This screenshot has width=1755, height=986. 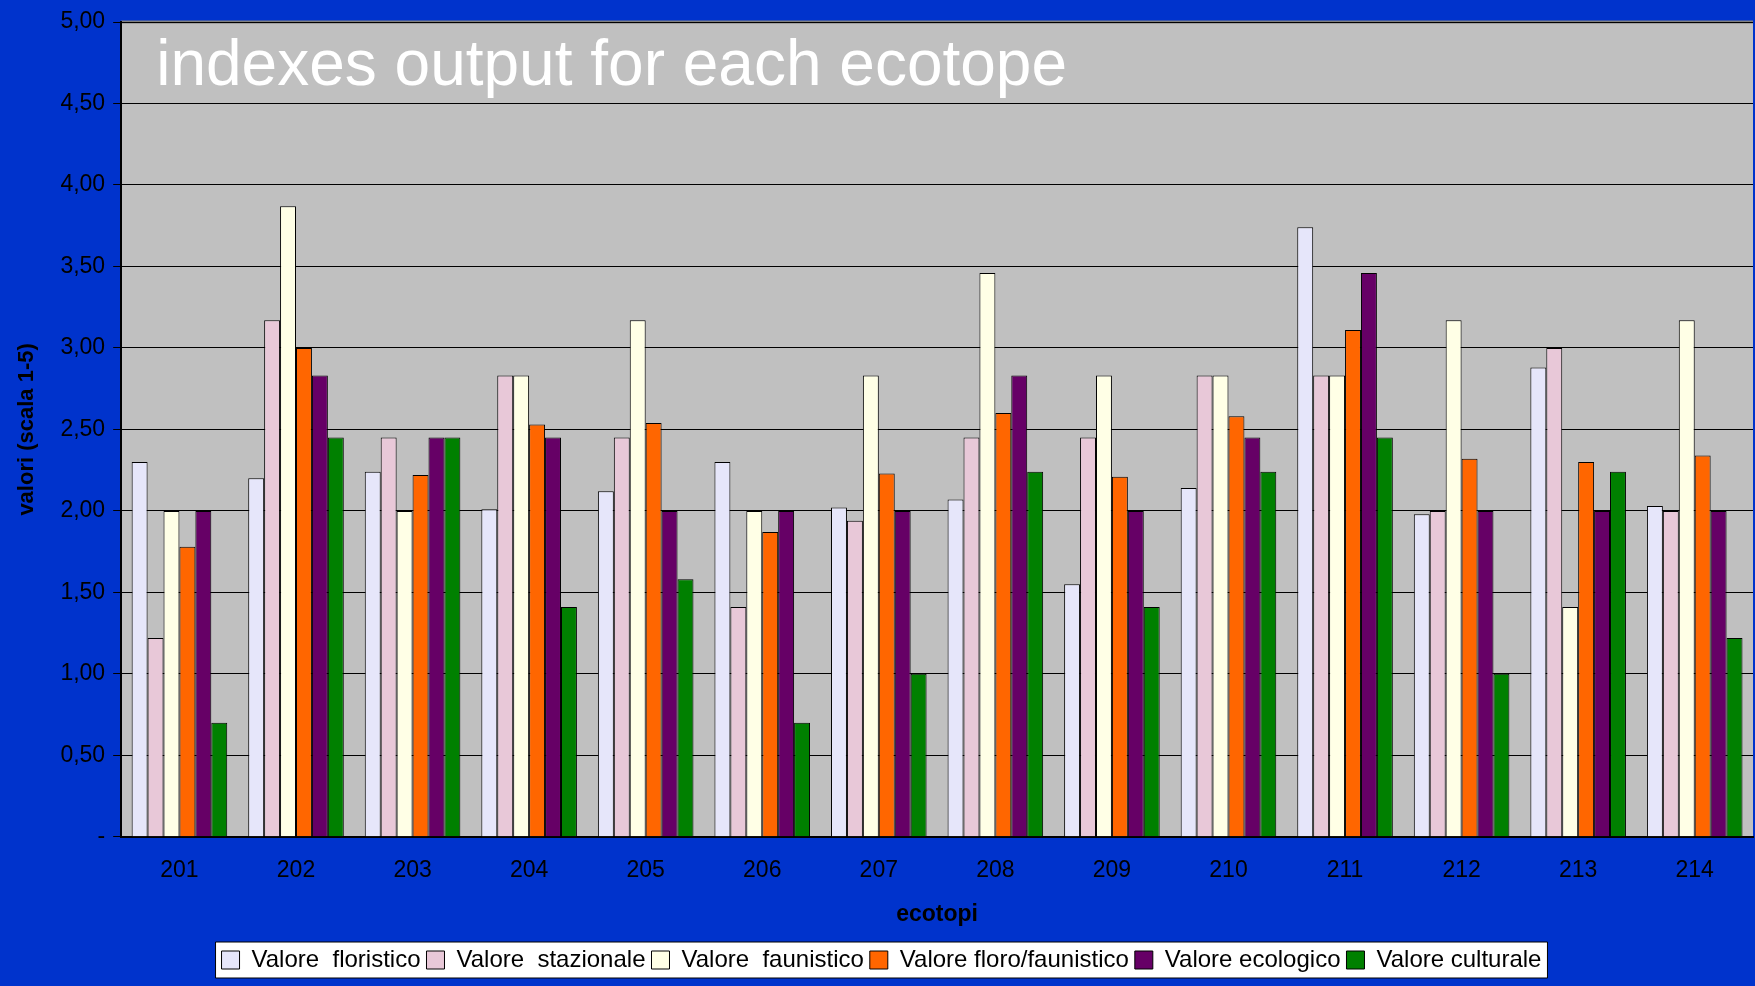 I want to click on y-tick-label: 1,50, so click(x=83, y=590).